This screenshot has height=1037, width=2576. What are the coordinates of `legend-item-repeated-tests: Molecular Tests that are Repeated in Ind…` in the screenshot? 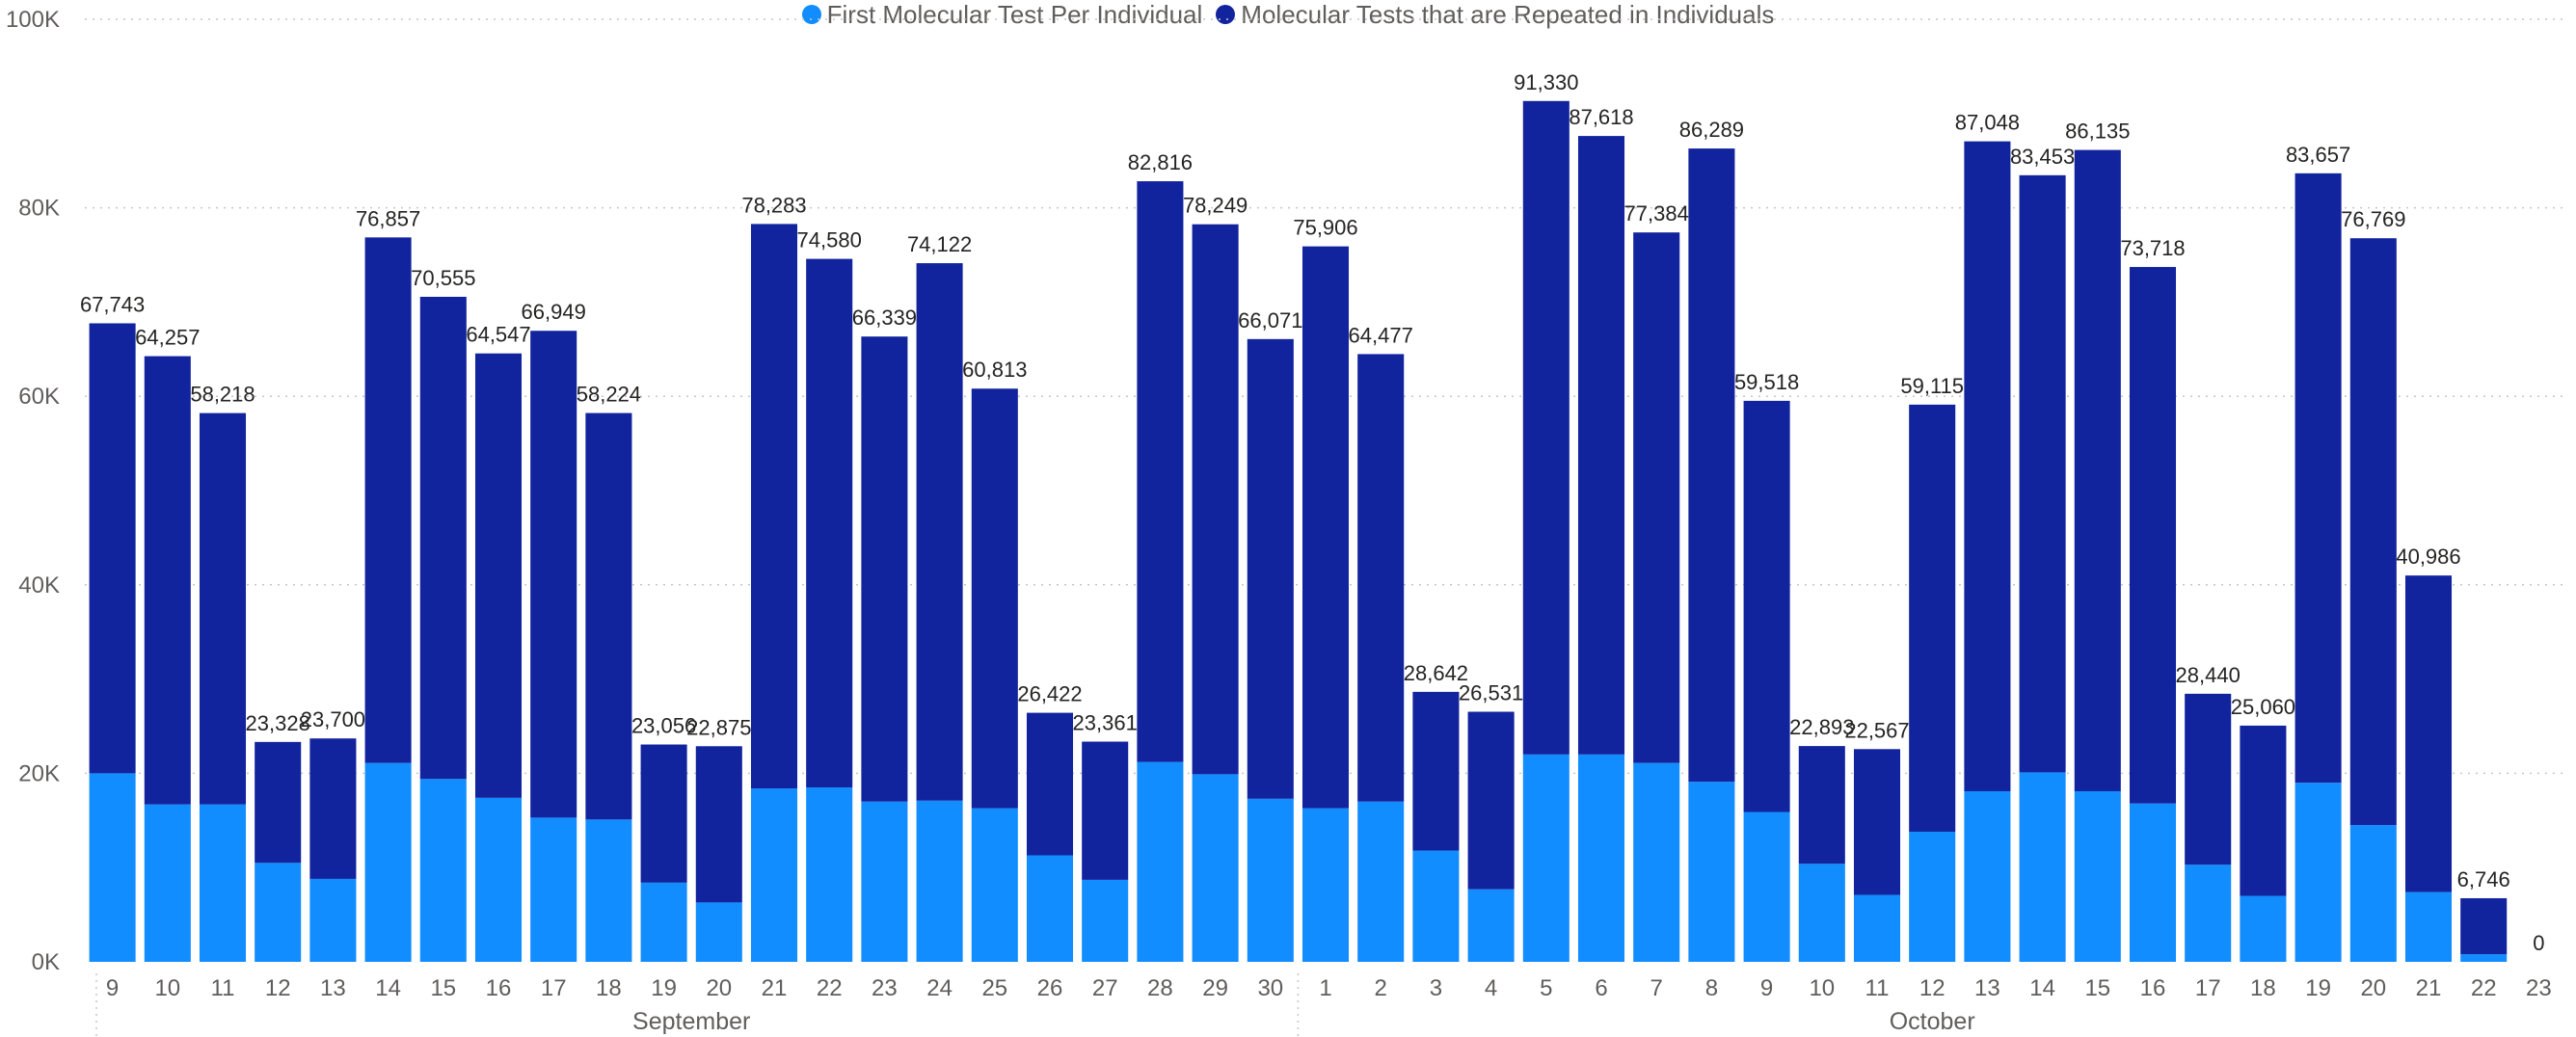 It's located at (1495, 15).